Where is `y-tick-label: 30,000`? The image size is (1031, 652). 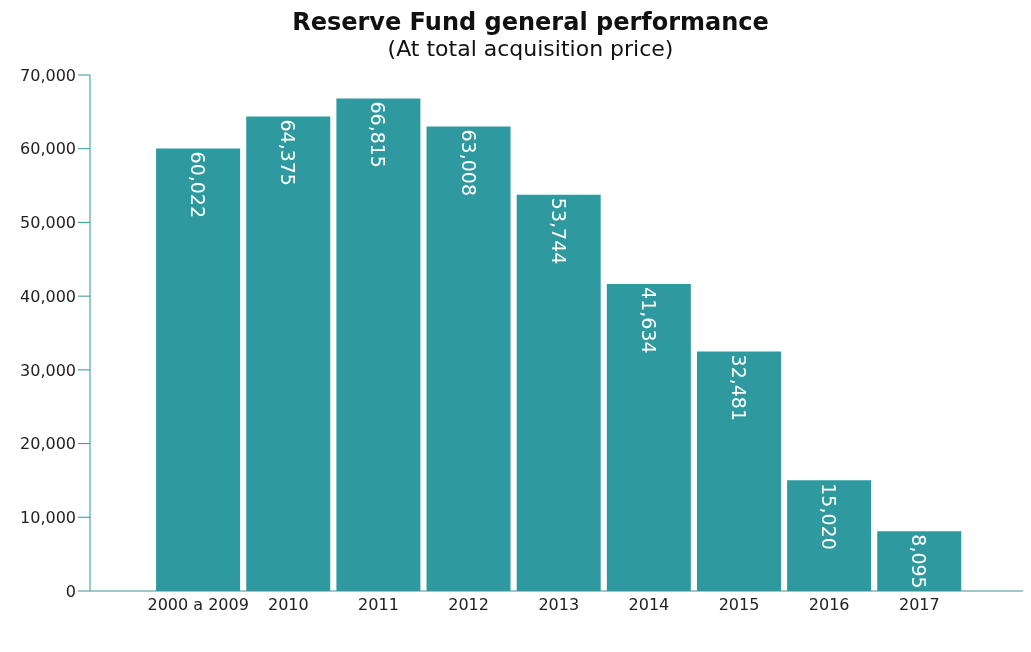 y-tick-label: 30,000 is located at coordinates (48, 370).